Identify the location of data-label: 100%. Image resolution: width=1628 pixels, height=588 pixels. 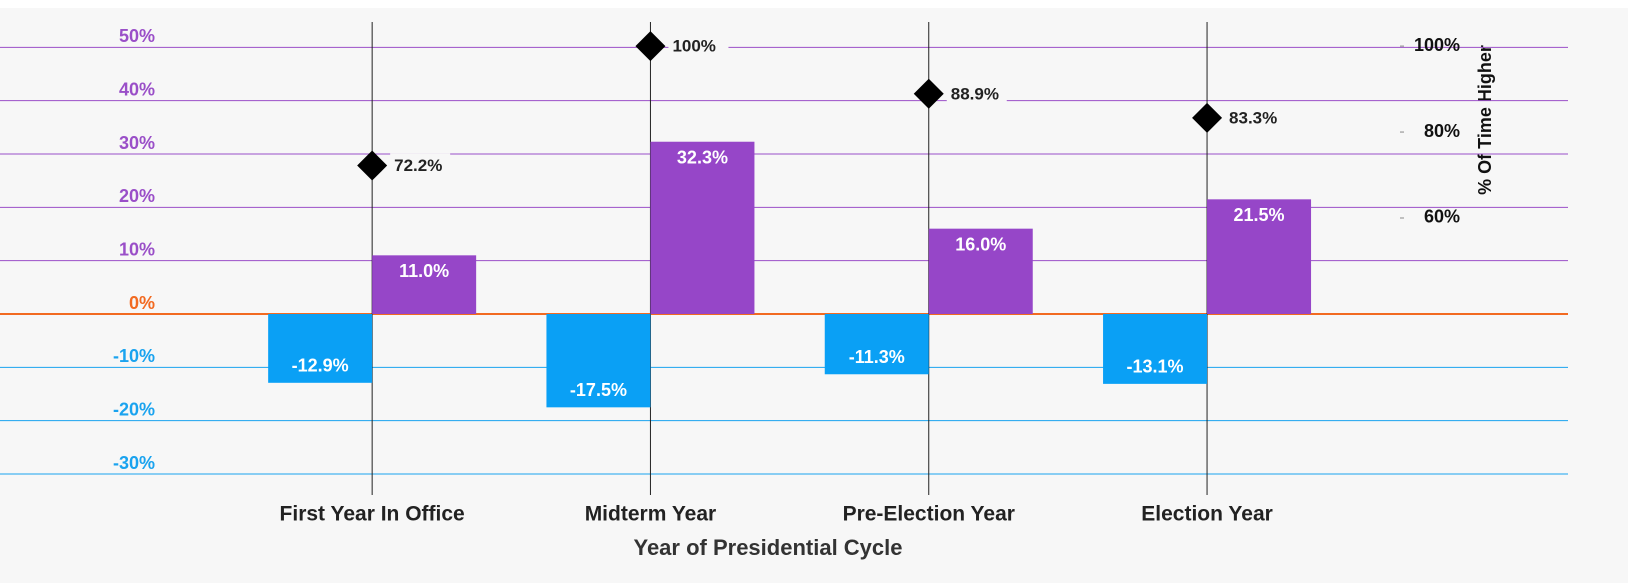
(693, 46).